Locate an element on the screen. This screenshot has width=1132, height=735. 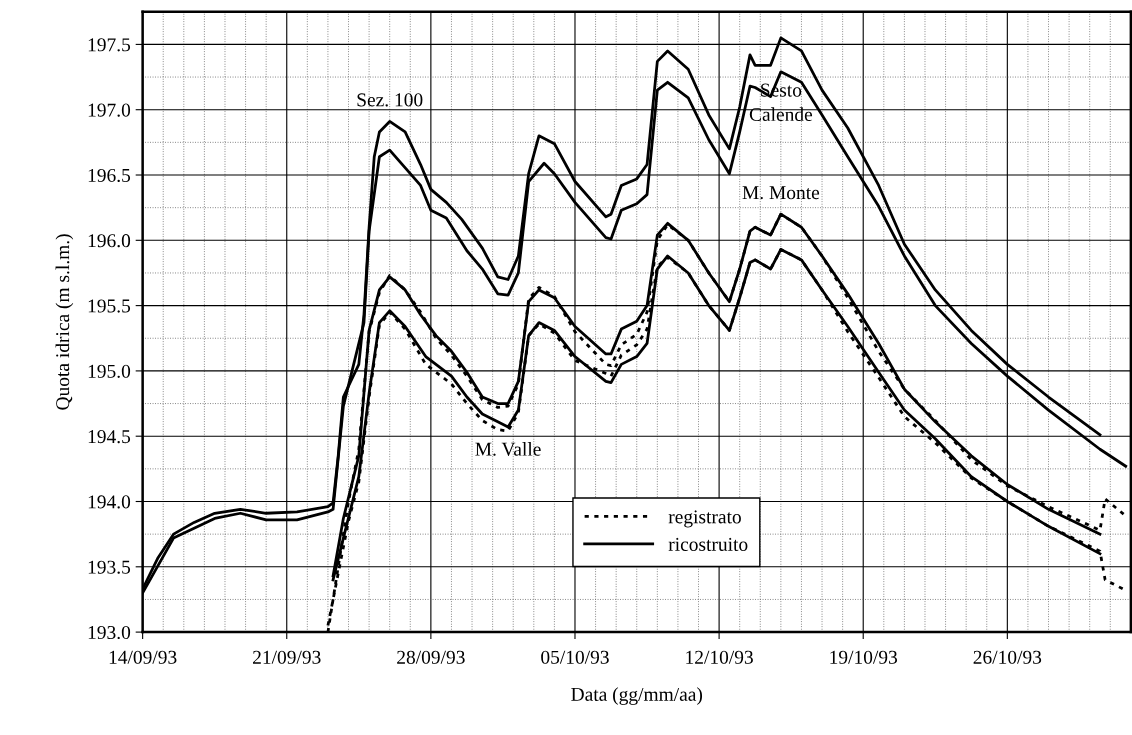
y-axis-title: Quota idrica (m s.l.m.) is located at coordinates (64, 322).